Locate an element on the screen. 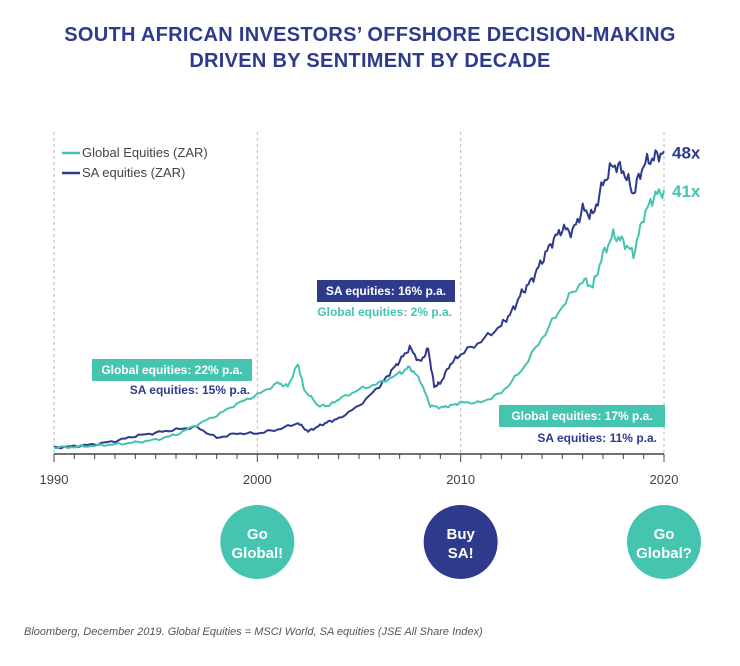 Image resolution: width=740 pixels, height=666 pixels. ann-global-17-box is located at coordinates (582, 416).